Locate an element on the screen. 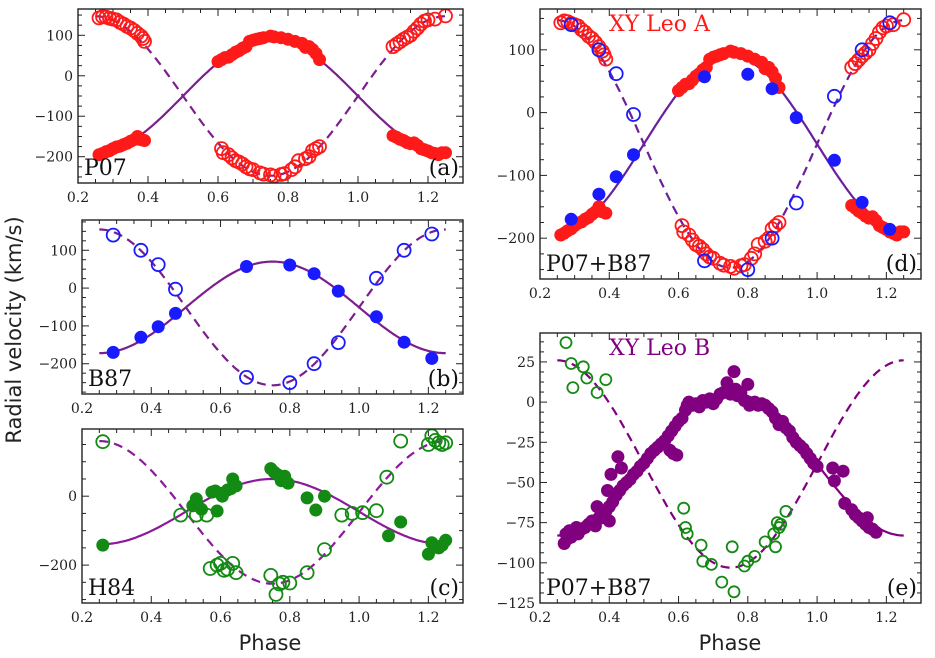 This screenshot has height=658, width=935. fit-curves is located at coordinates (272, 307).